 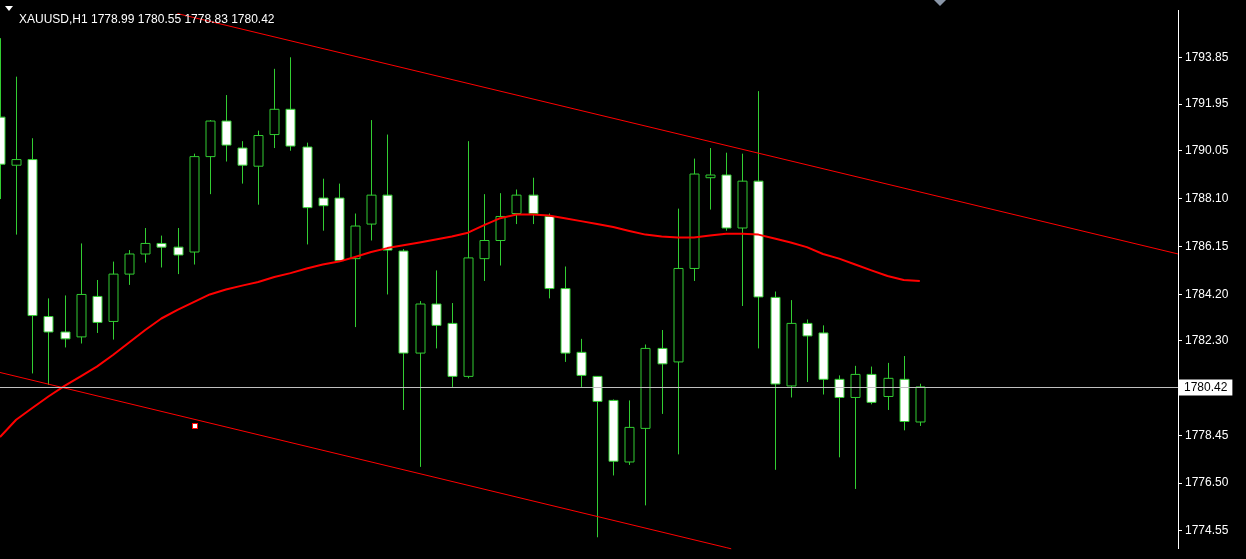 I want to click on y-tick-label: 1782.30, so click(x=1207, y=340).